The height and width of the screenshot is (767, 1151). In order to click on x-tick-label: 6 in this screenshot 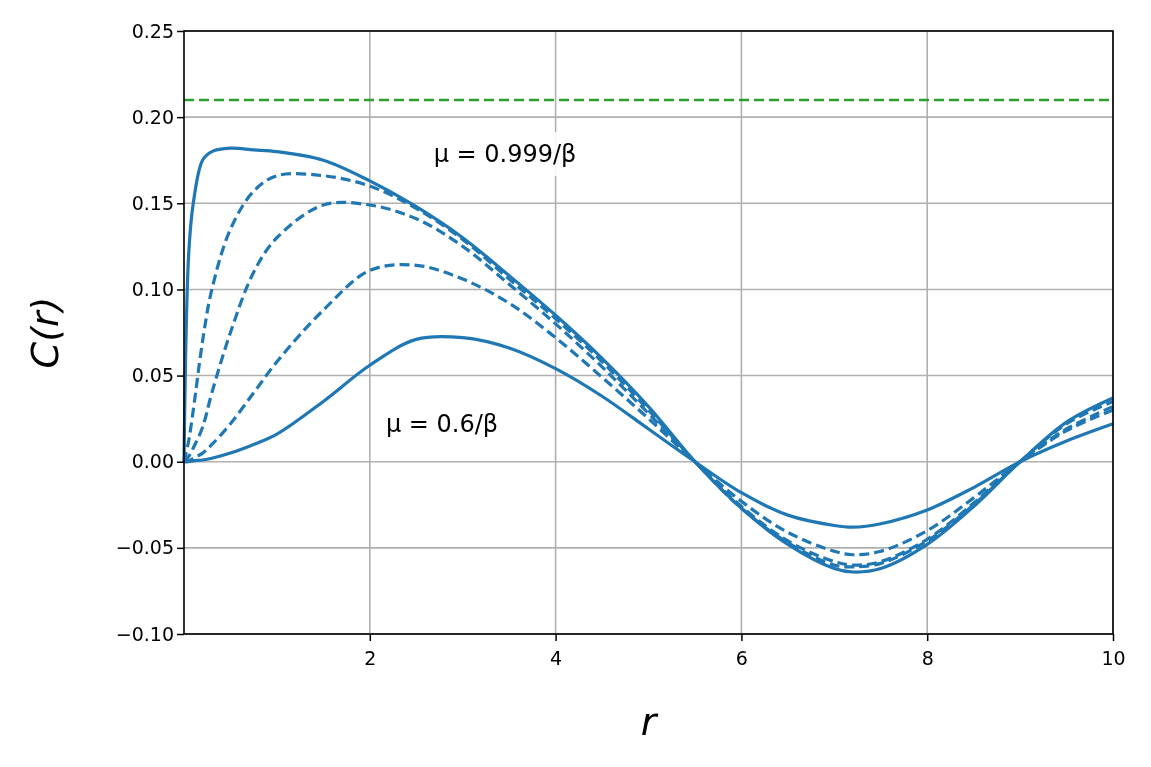, I will do `click(741, 657)`.